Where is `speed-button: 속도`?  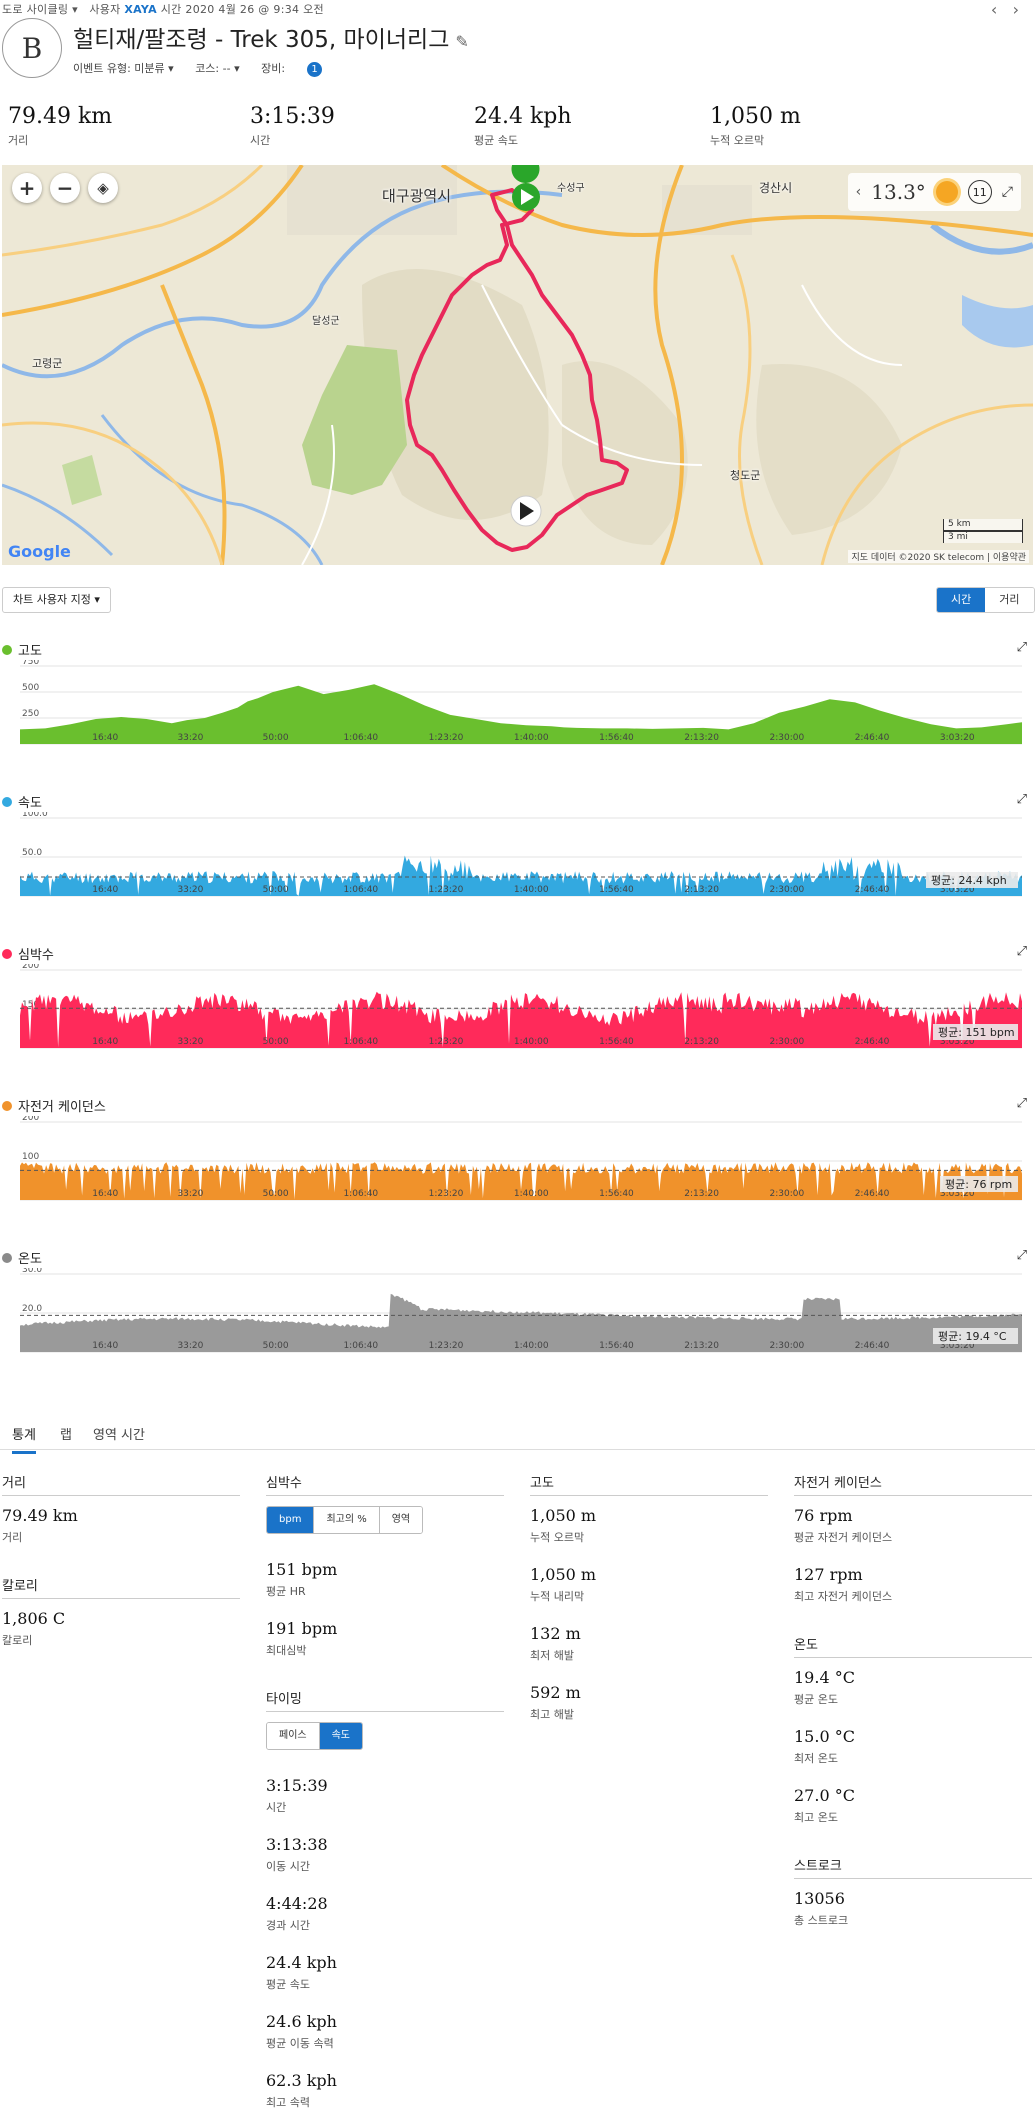
speed-button: 속도 is located at coordinates (341, 1736).